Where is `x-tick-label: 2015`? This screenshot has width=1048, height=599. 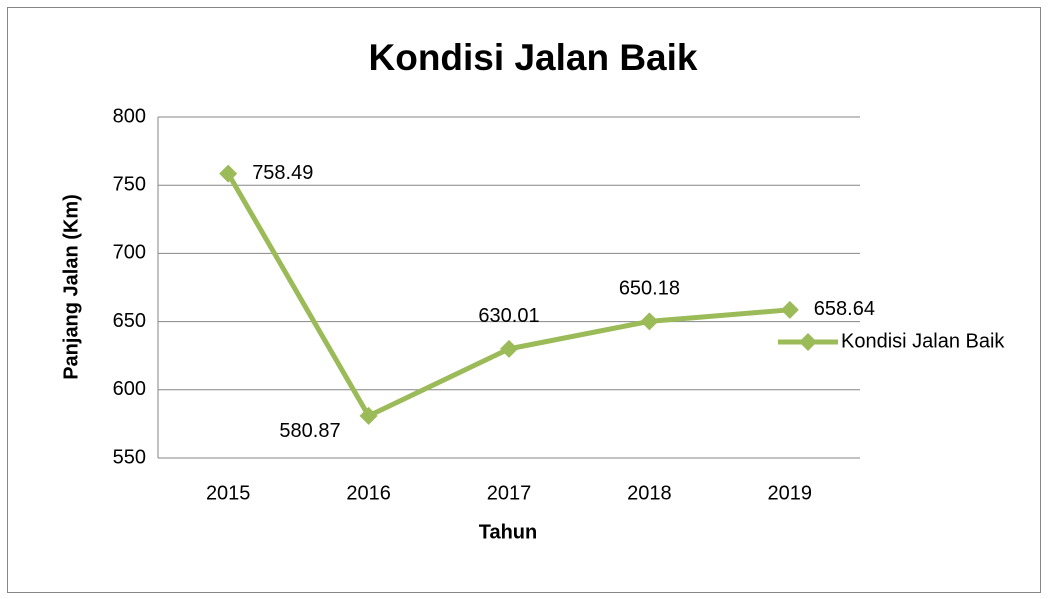
x-tick-label: 2015 is located at coordinates (228, 493).